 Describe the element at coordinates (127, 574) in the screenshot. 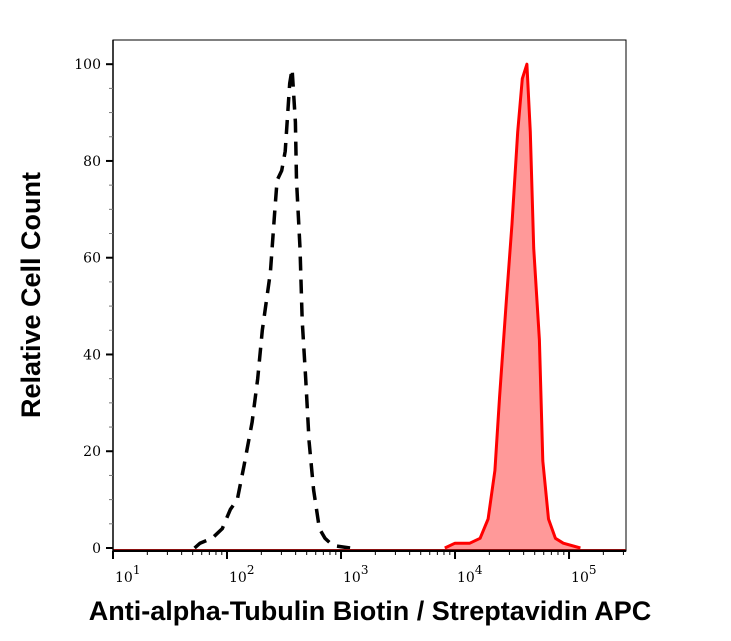

I see `x-tick-label: 10¹` at that location.